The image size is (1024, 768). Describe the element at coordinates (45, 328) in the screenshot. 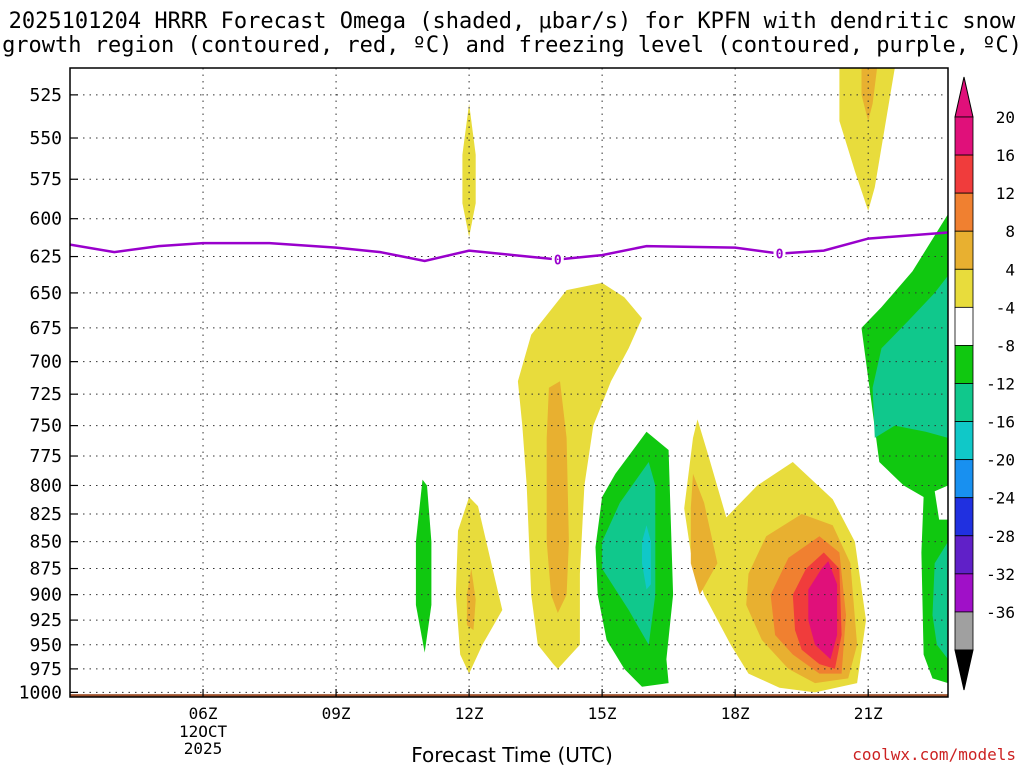

I see `y-tick-label: 675` at that location.